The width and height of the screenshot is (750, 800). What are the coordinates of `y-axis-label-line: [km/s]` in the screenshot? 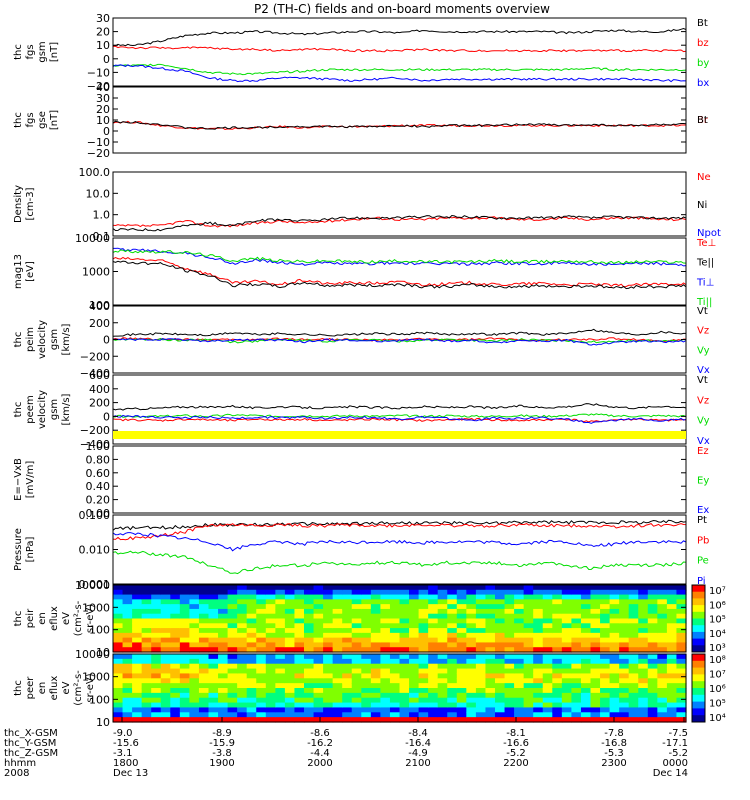 It's located at (66, 339).